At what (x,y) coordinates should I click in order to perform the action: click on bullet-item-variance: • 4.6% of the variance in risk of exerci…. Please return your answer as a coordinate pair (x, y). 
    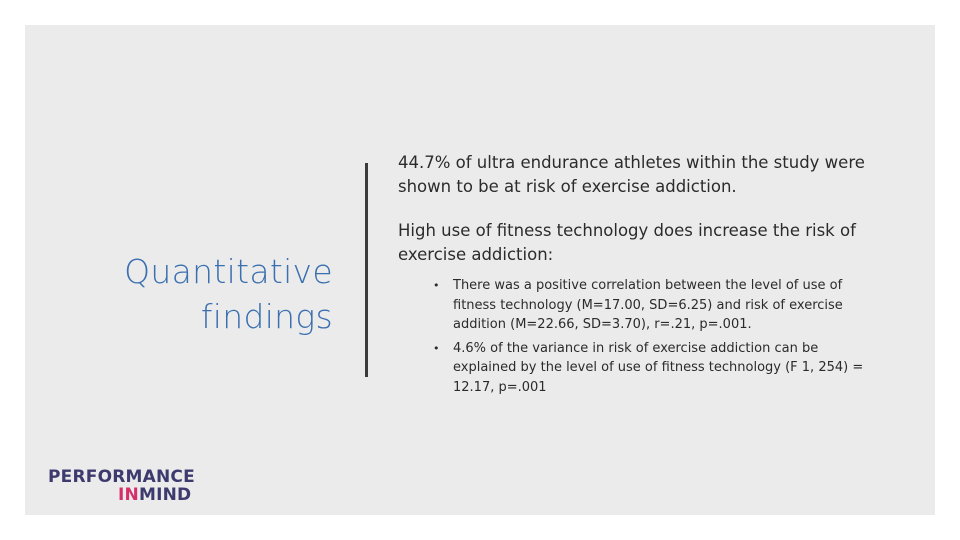
    Looking at the image, I should click on (655, 368).